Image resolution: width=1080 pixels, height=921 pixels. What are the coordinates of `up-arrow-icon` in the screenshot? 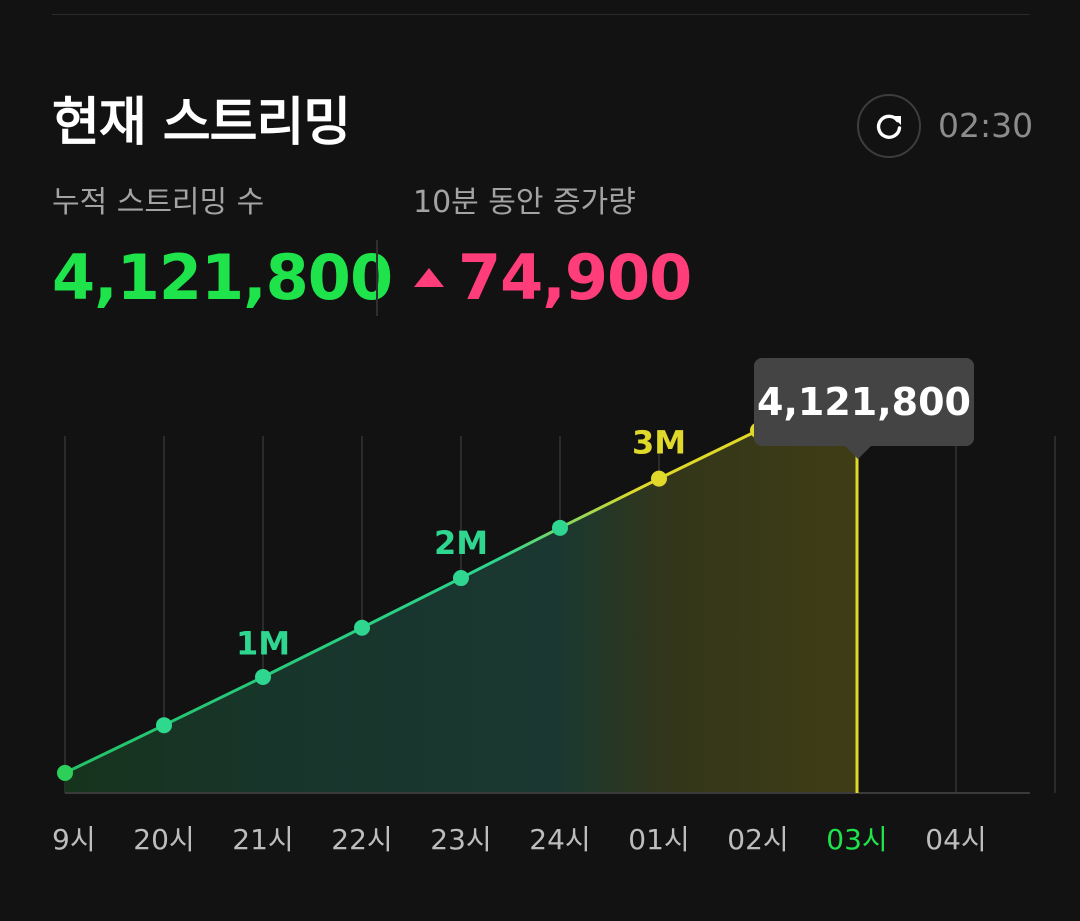 It's located at (429, 277).